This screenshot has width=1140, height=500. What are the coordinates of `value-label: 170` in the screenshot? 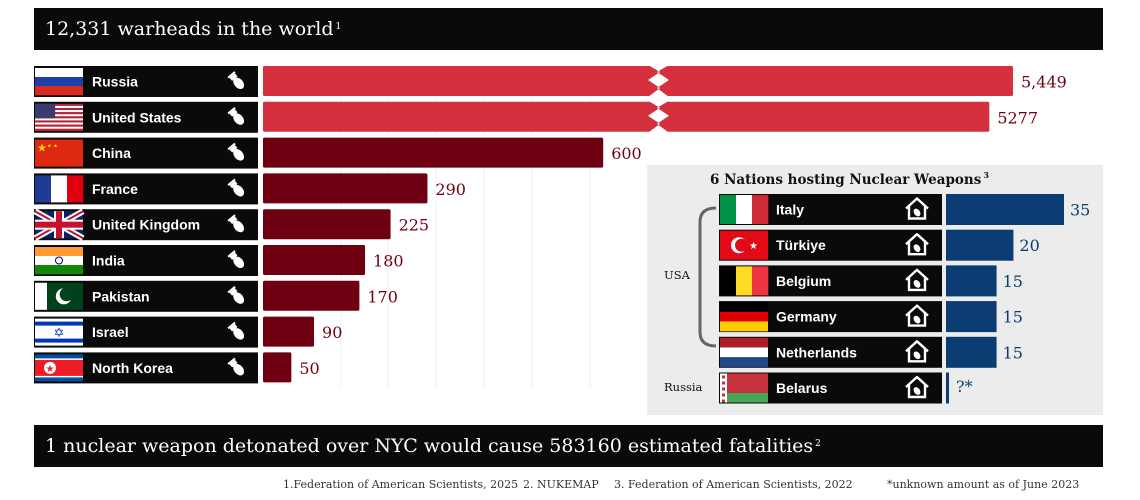 It's located at (382, 296).